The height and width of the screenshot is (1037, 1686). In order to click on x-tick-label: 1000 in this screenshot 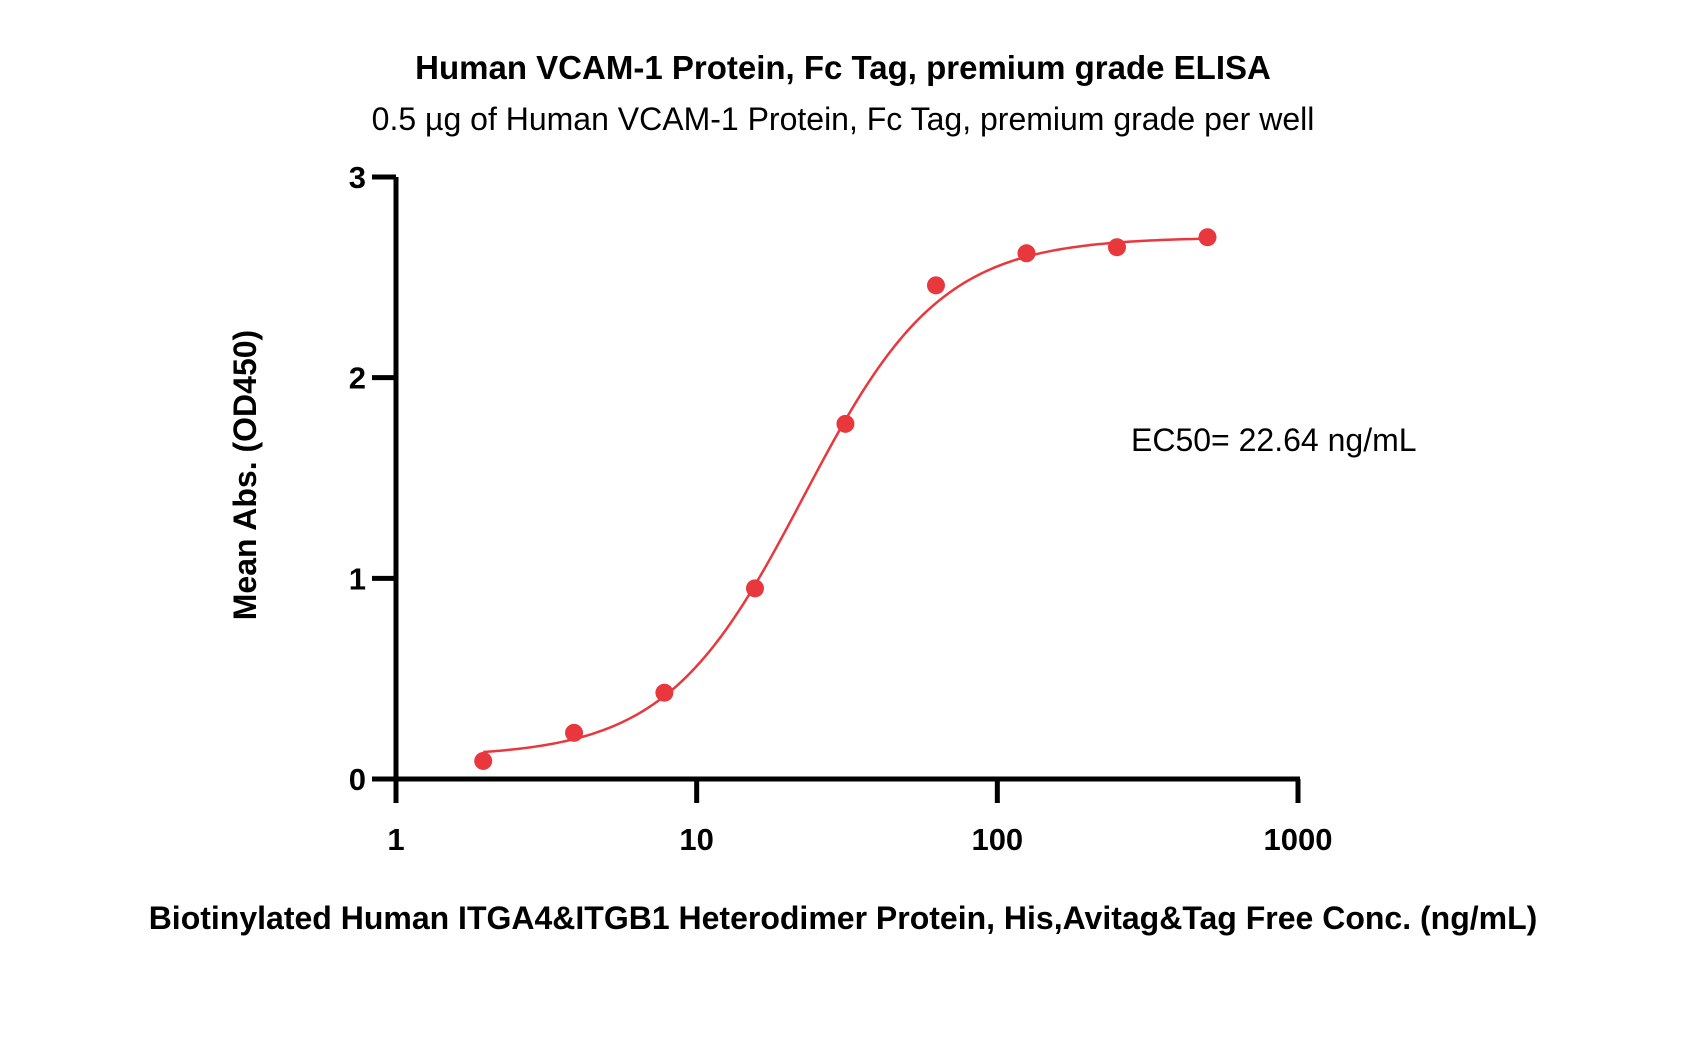, I will do `click(1298, 839)`.